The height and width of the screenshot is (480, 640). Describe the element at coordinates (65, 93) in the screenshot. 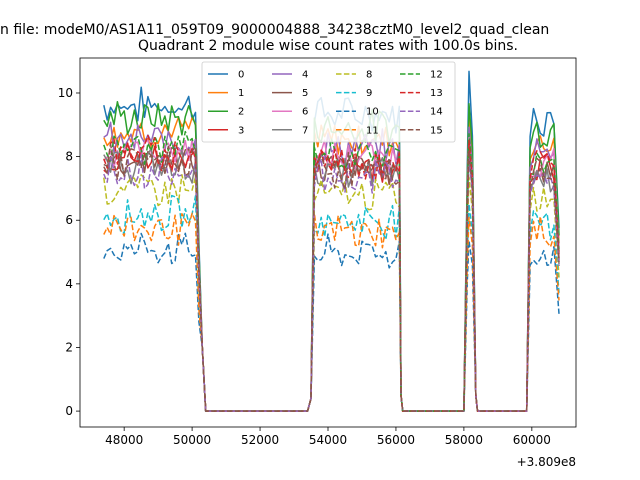

I see `y-tick-label: 10` at that location.